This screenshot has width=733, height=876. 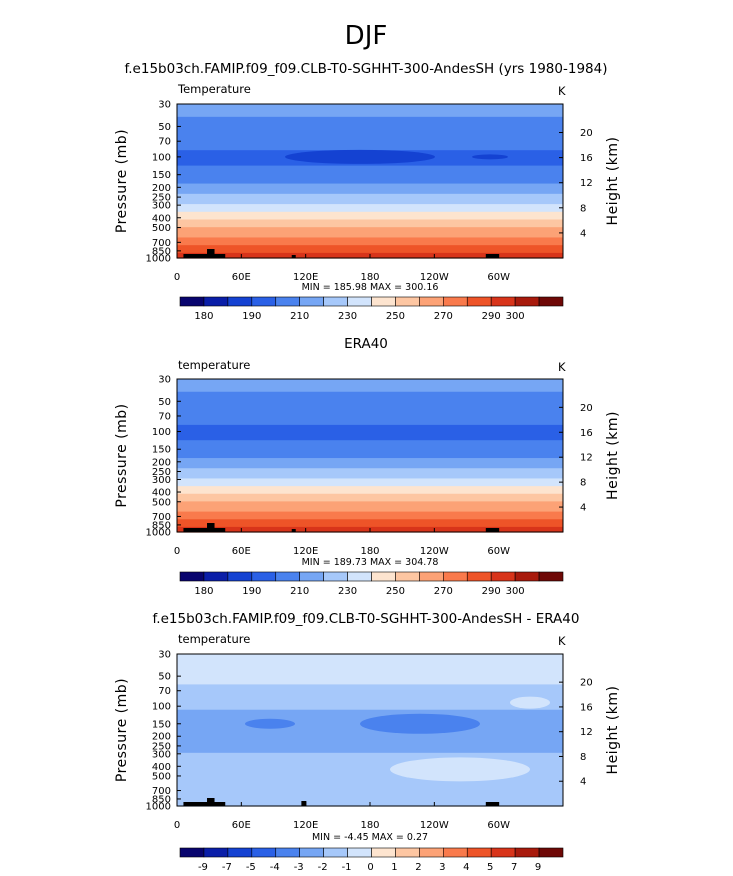 What do you see at coordinates (275, 867) in the screenshot?
I see `colorbar-label: -4` at bounding box center [275, 867].